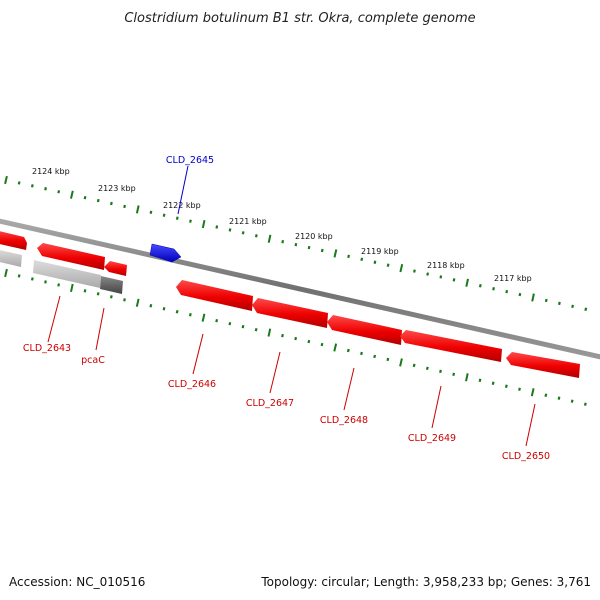 This screenshot has height=600, width=600. What do you see at coordinates (432, 438) in the screenshot?
I see `gene-label-CLD_2649: CLD_2649` at bounding box center [432, 438].